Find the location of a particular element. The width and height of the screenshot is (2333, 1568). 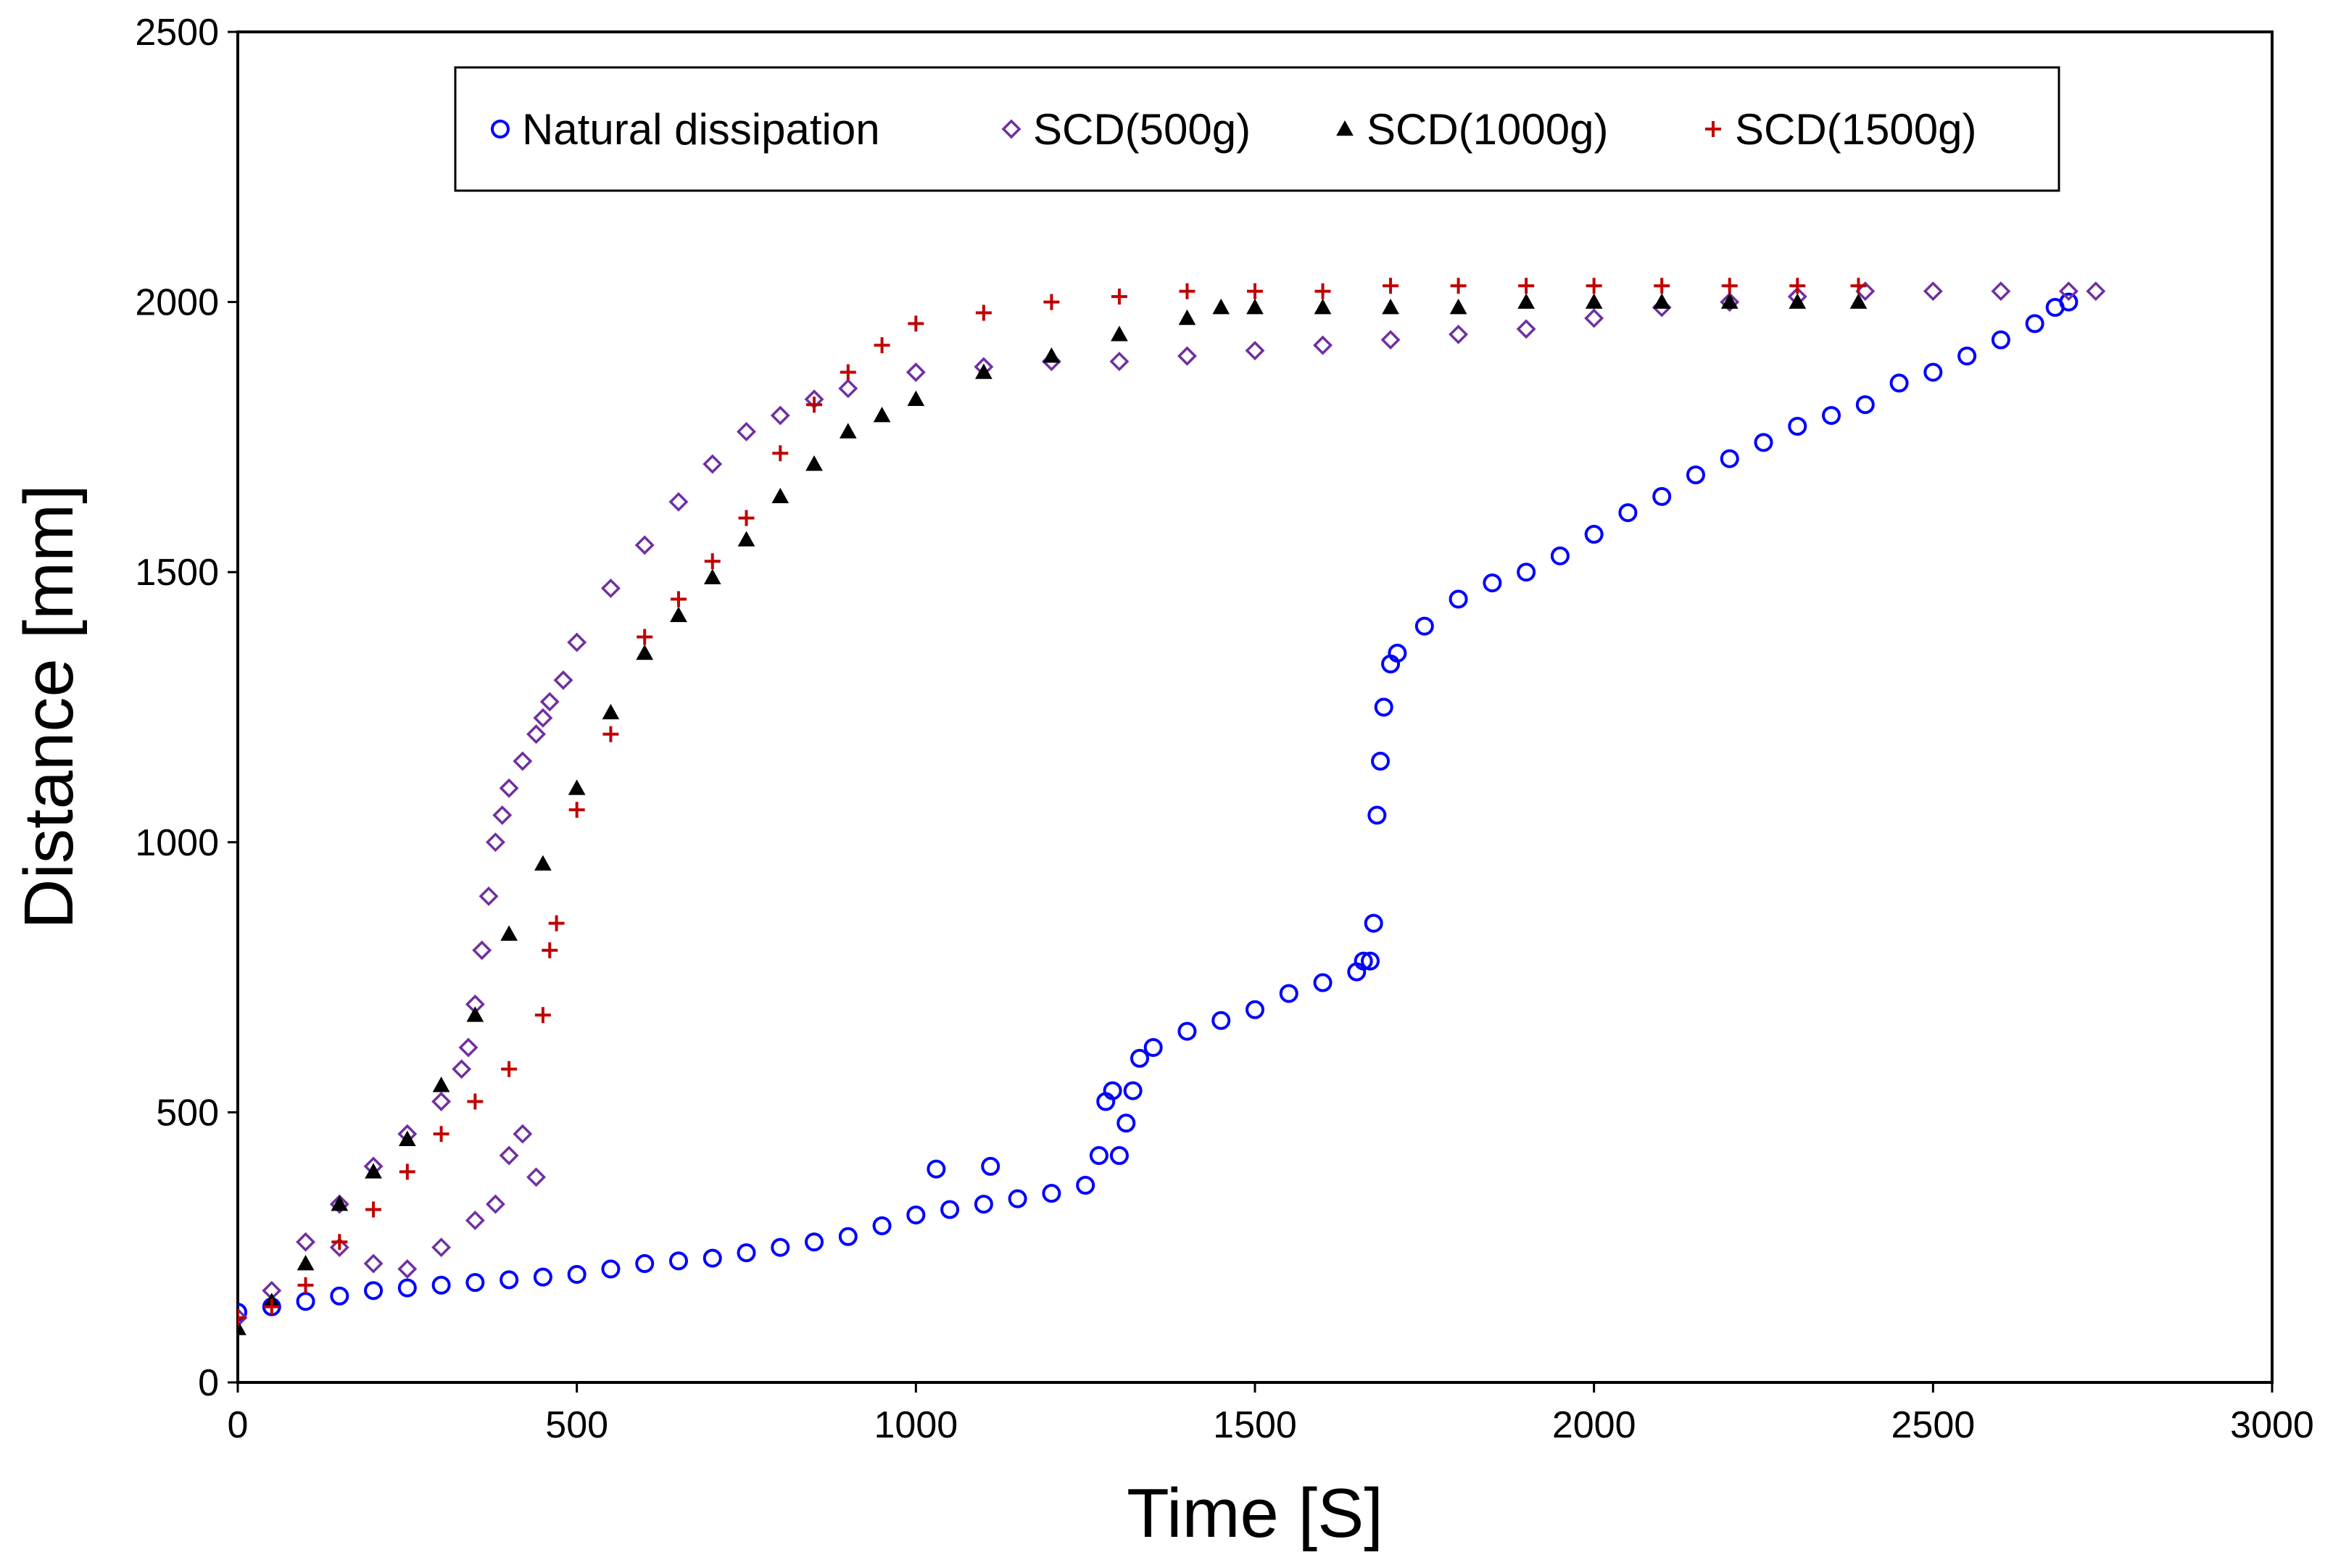

x-tick-label: 500 is located at coordinates (576, 1425).